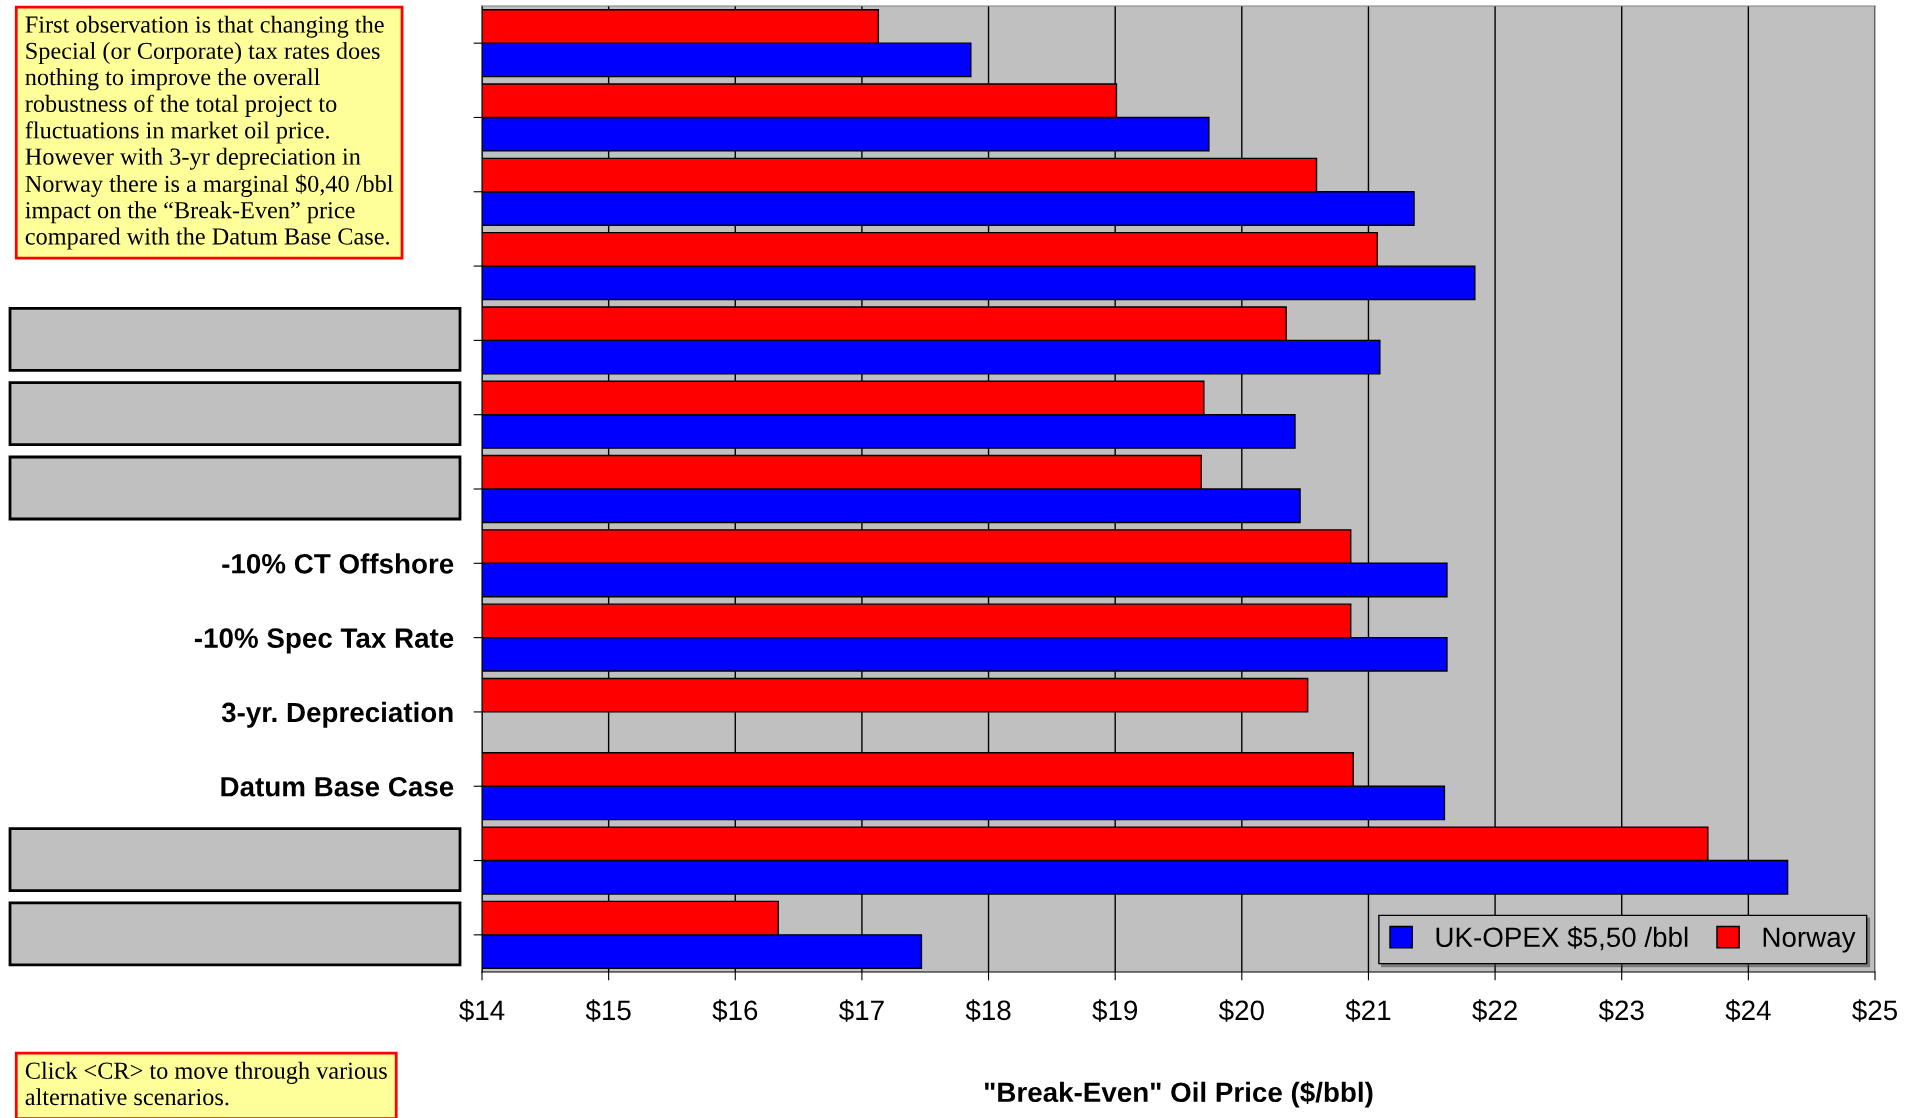  What do you see at coordinates (608, 1010) in the screenshot?
I see `x-tick-label: $15` at bounding box center [608, 1010].